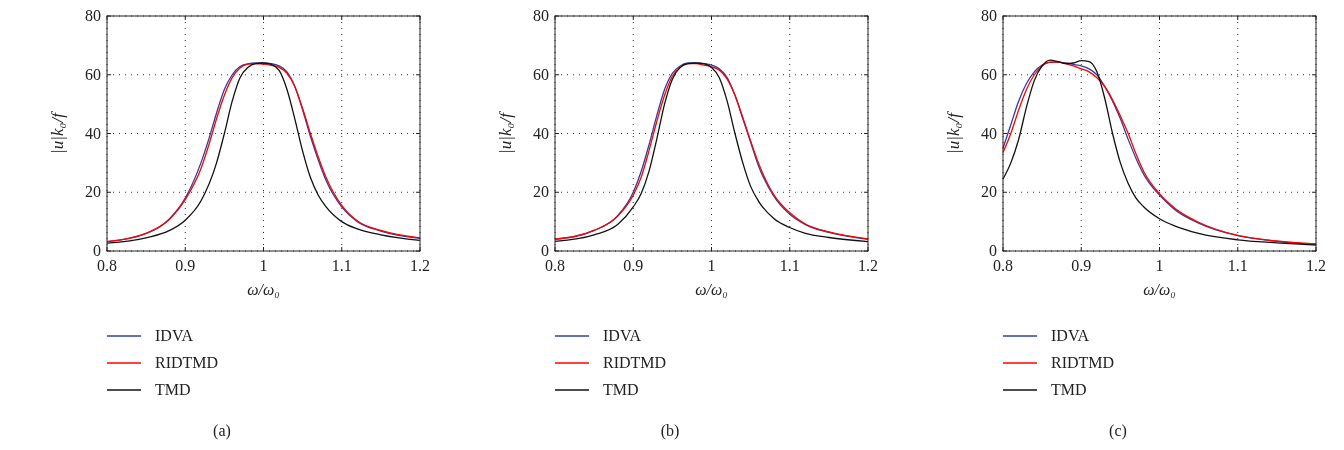 The width and height of the screenshot is (1344, 450). Describe the element at coordinates (1118, 431) in the screenshot. I see `text: (c)` at that location.